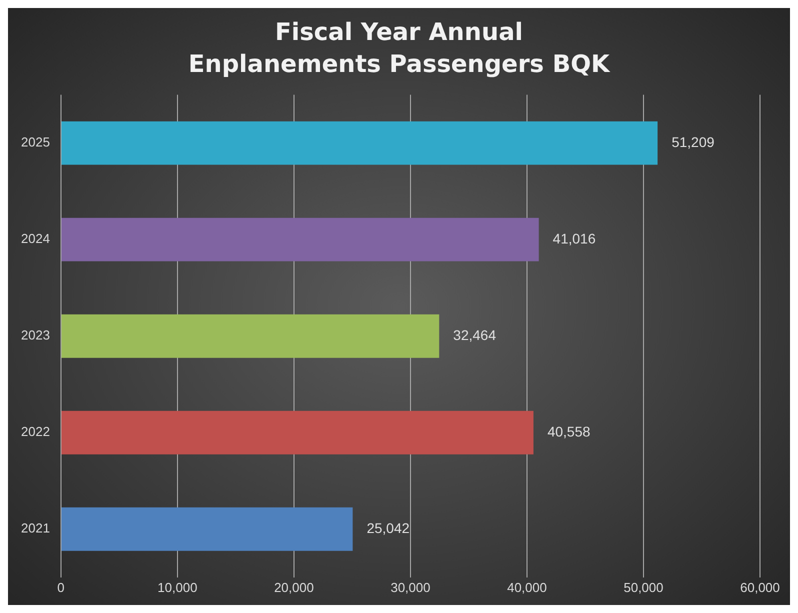  I want to click on y-tick-label: 2021, so click(35, 528).